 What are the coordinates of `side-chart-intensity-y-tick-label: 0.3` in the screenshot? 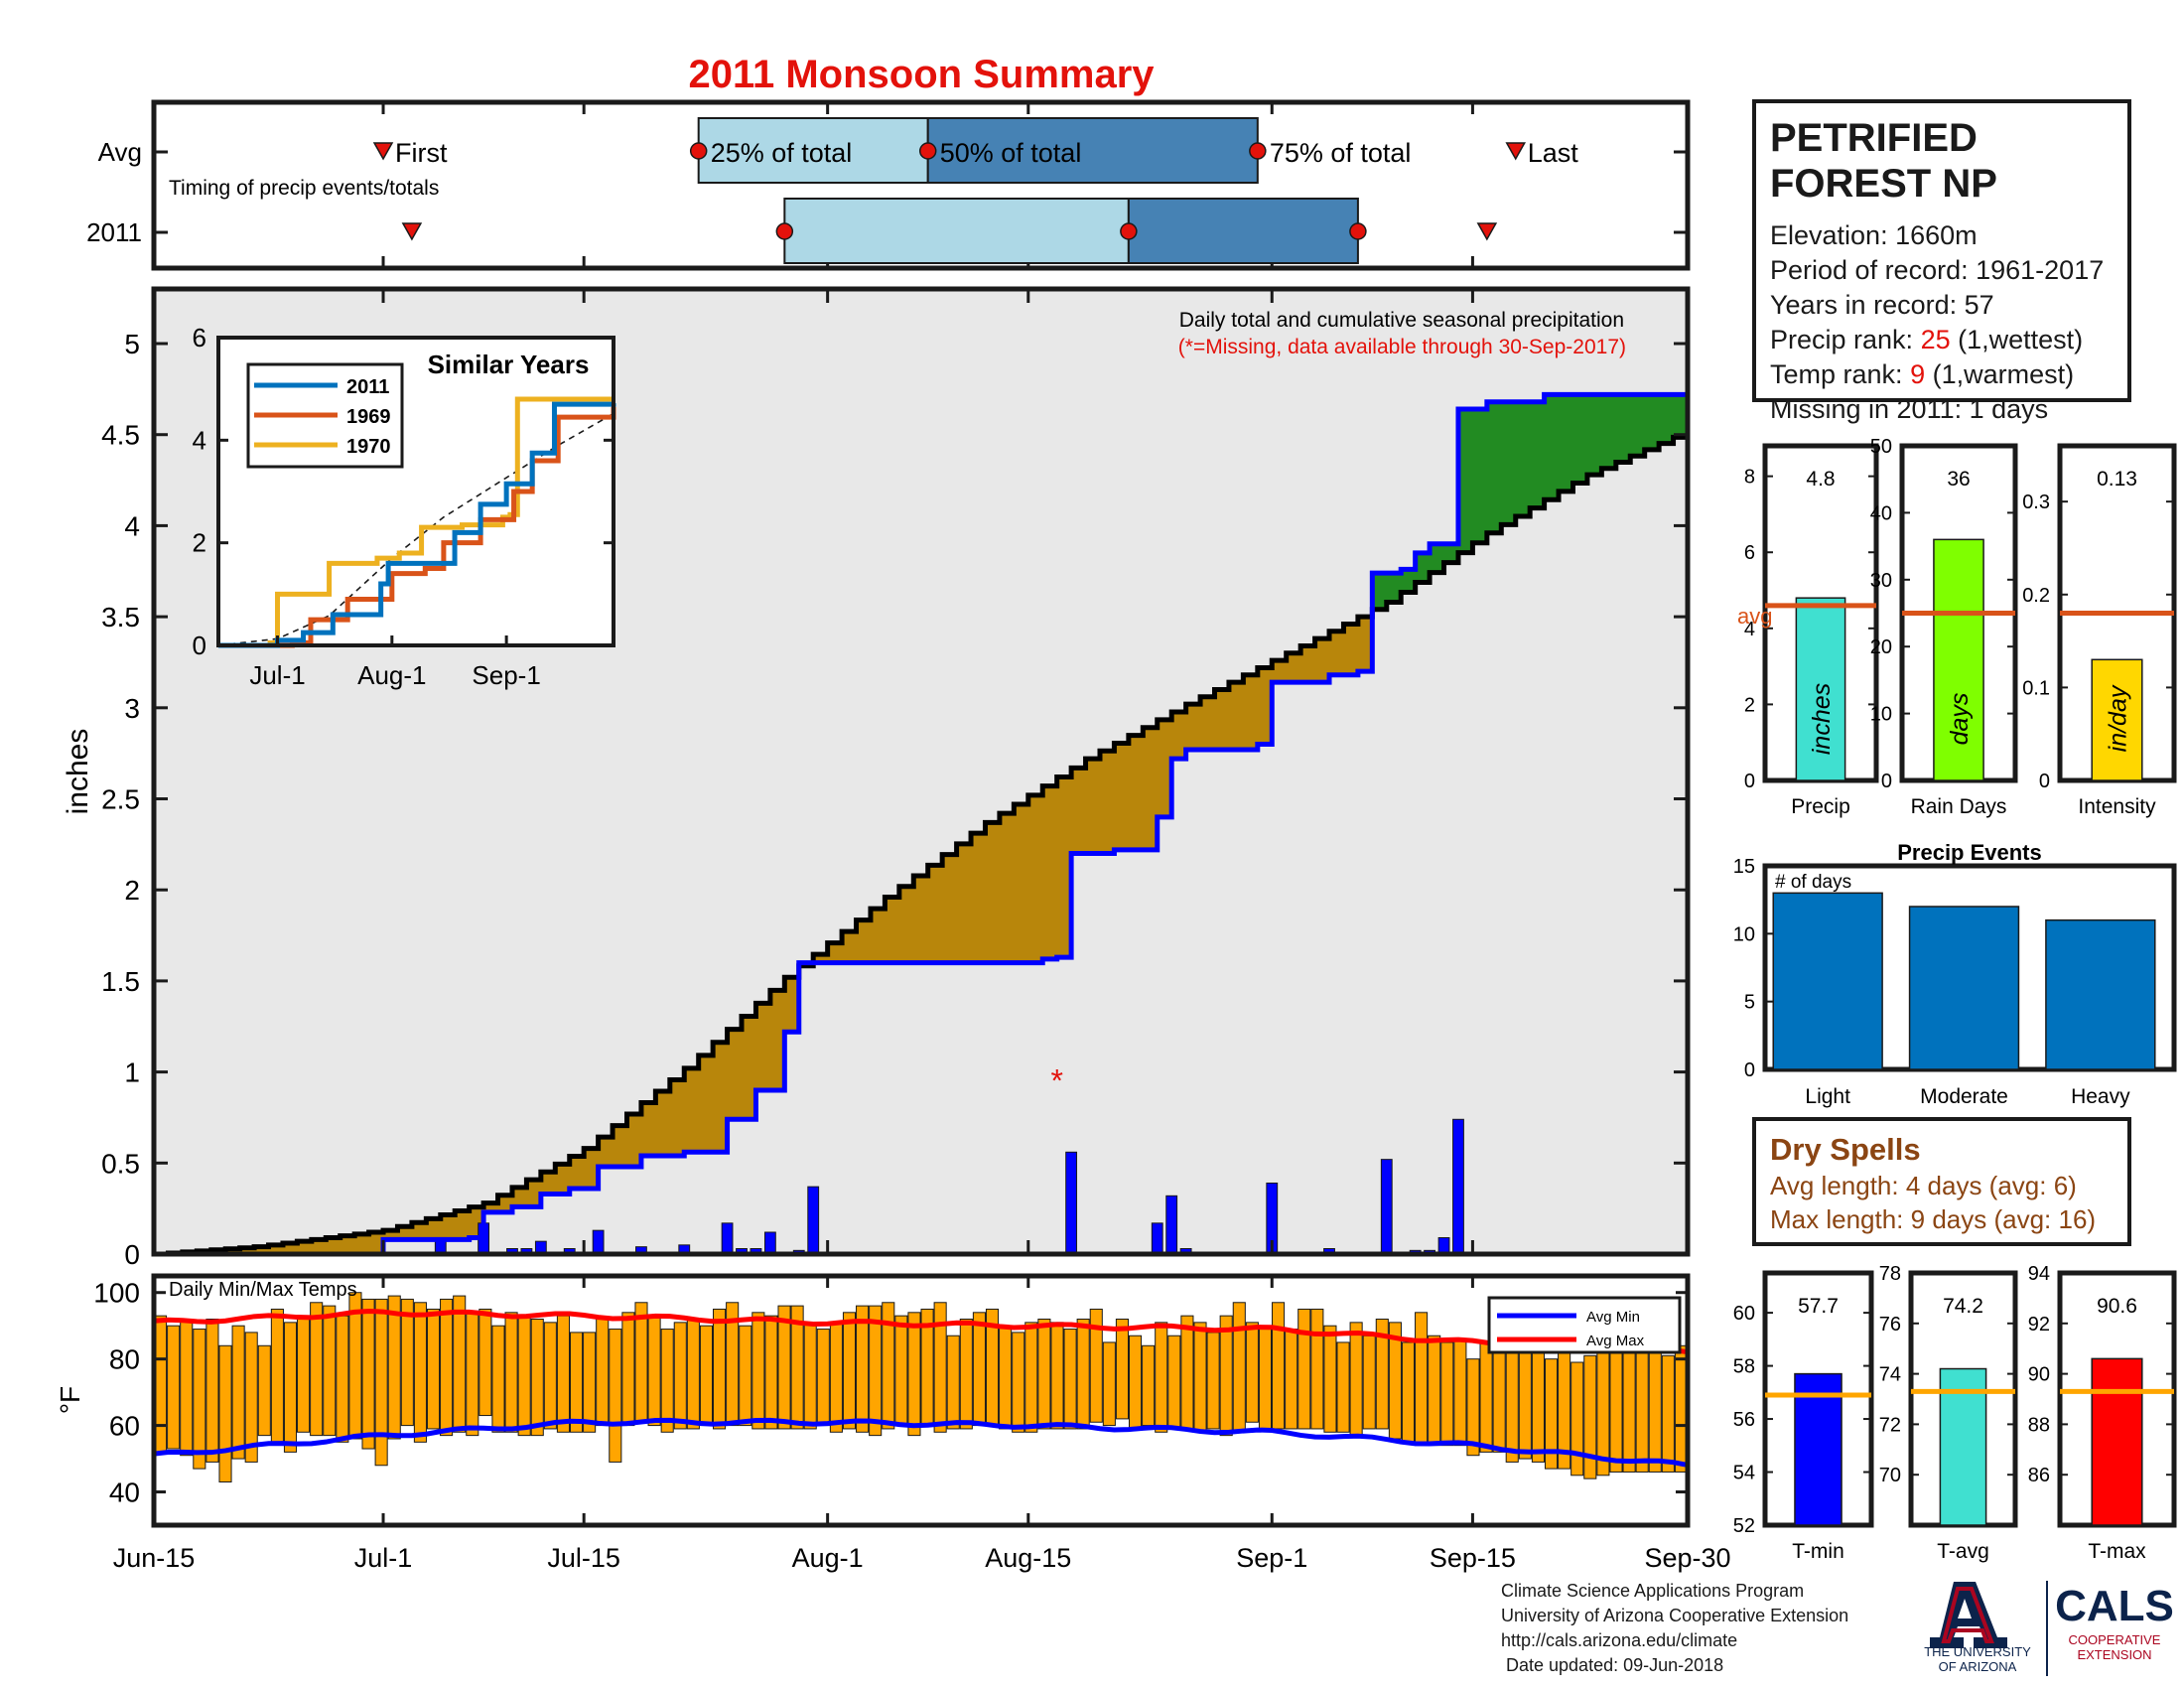 It's located at (2036, 502).